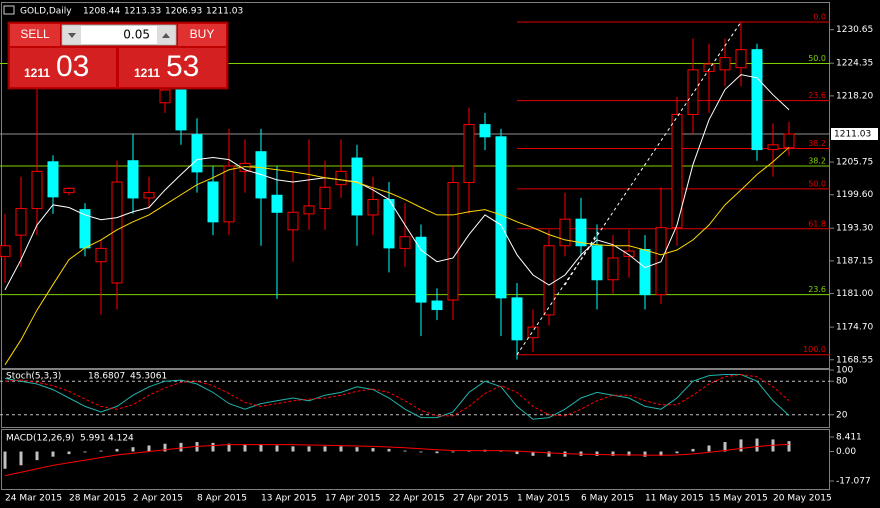  I want to click on fibo-label: 0.0, so click(819, 17).